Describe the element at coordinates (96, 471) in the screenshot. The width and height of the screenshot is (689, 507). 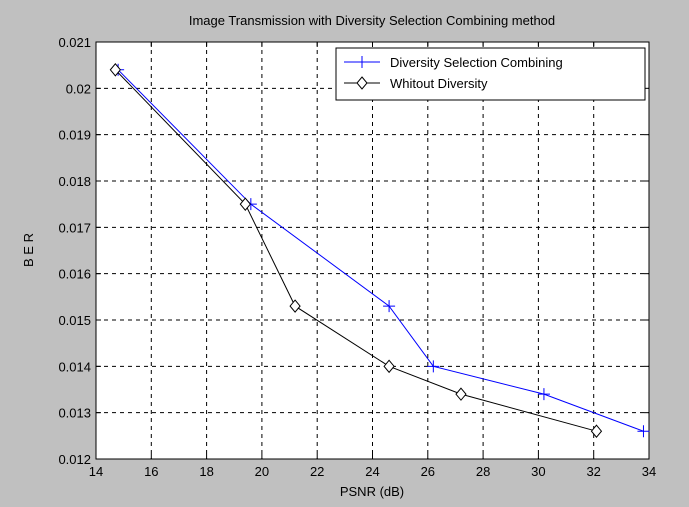
I see `x-tick-label: 14` at that location.